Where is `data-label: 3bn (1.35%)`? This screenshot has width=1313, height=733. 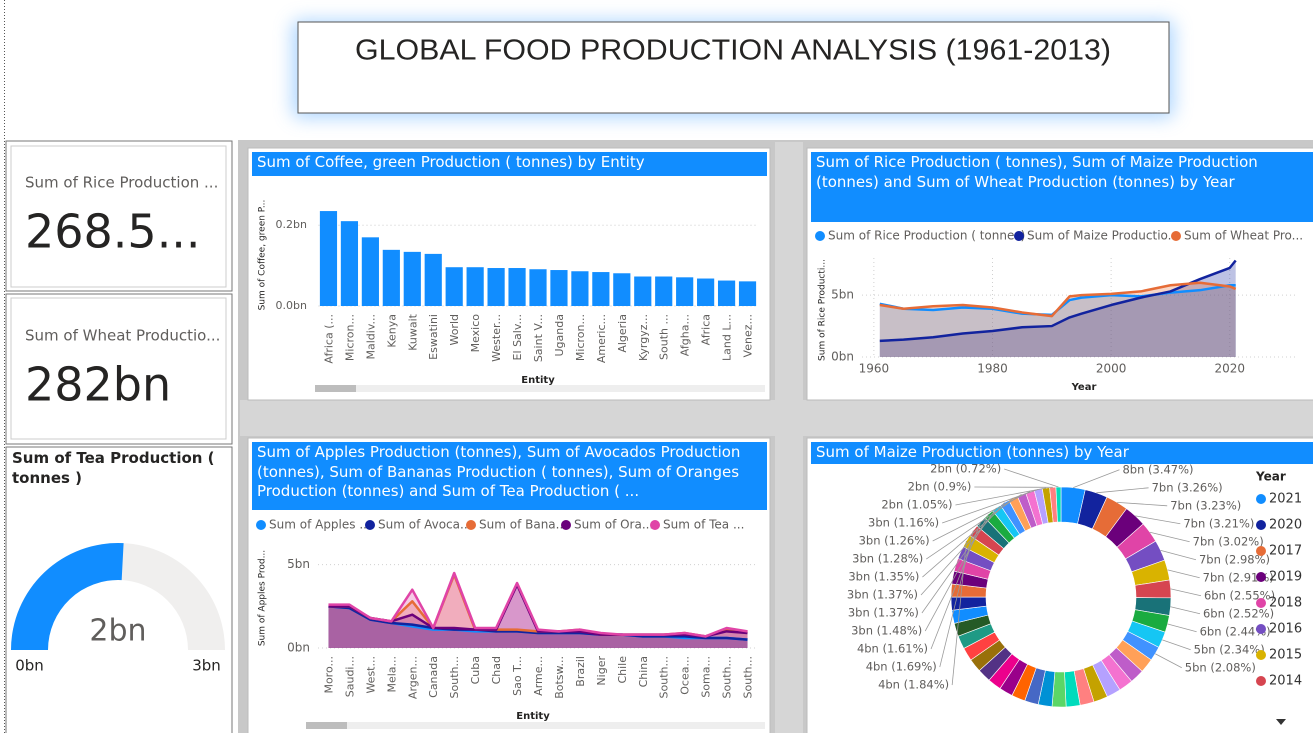
data-label: 3bn (1.35%) is located at coordinates (883, 577).